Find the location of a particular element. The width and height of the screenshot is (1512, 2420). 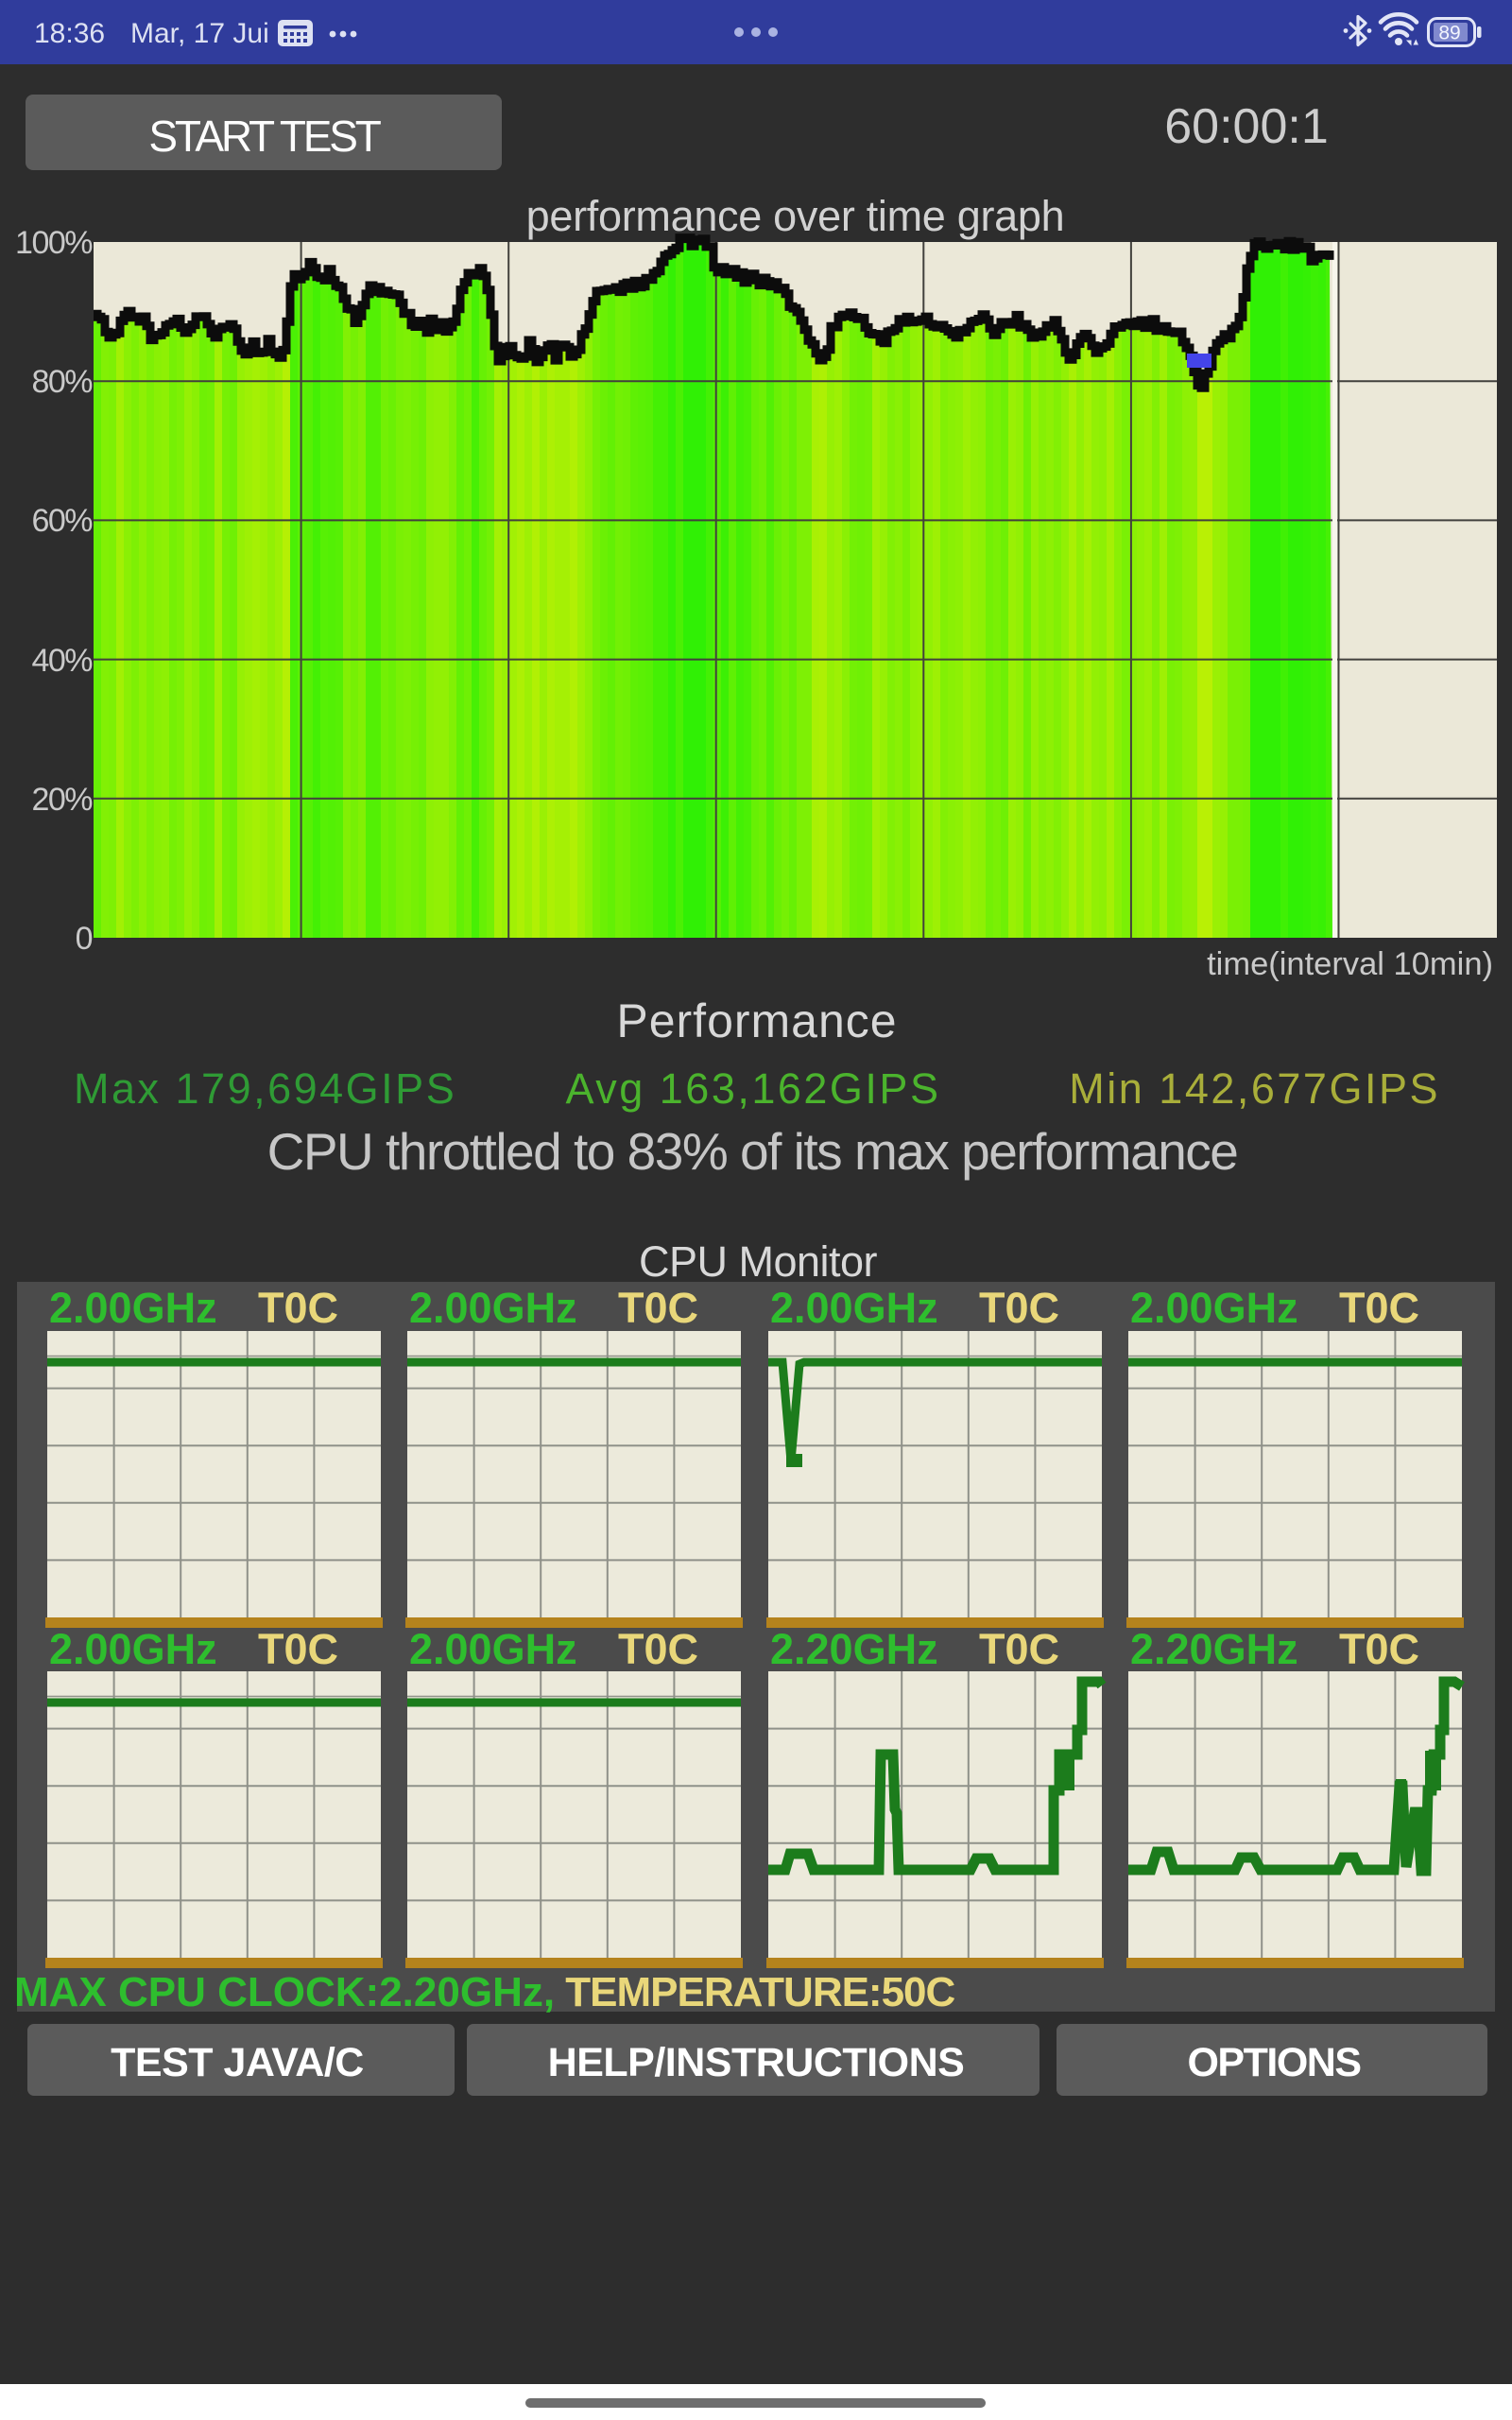

svg-text: Mar, 17 Jui is located at coordinates (199, 33).